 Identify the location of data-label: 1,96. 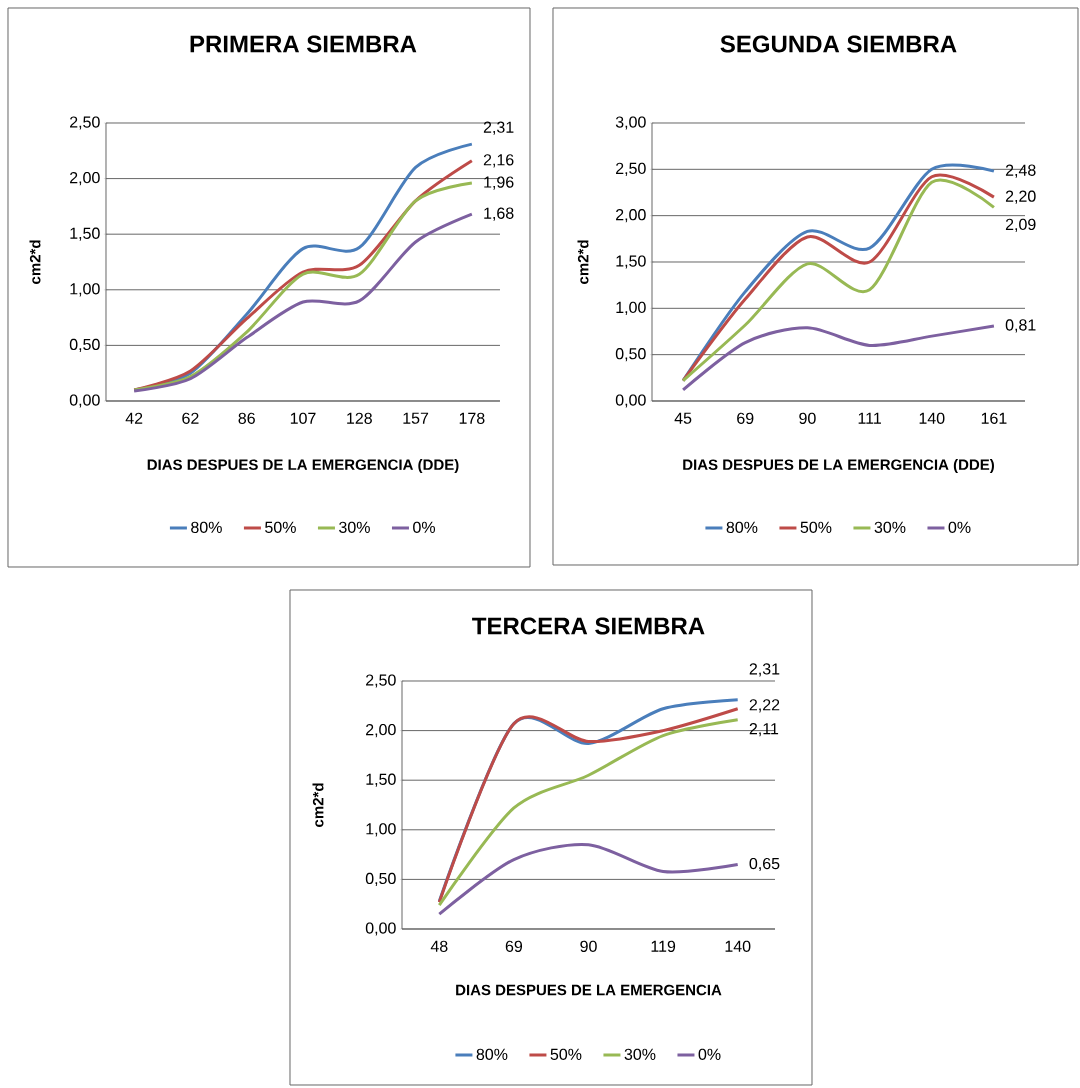
(499, 183).